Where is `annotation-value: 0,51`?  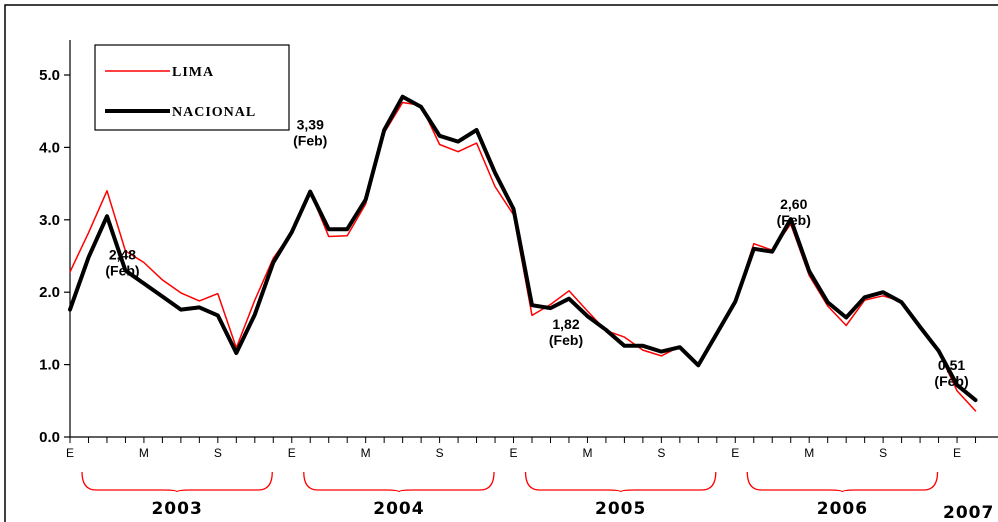
annotation-value: 0,51 is located at coordinates (951, 365).